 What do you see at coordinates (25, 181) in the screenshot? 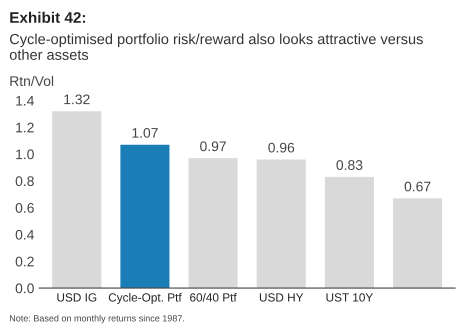
I see `y-tick-label: 0.8` at bounding box center [25, 181].